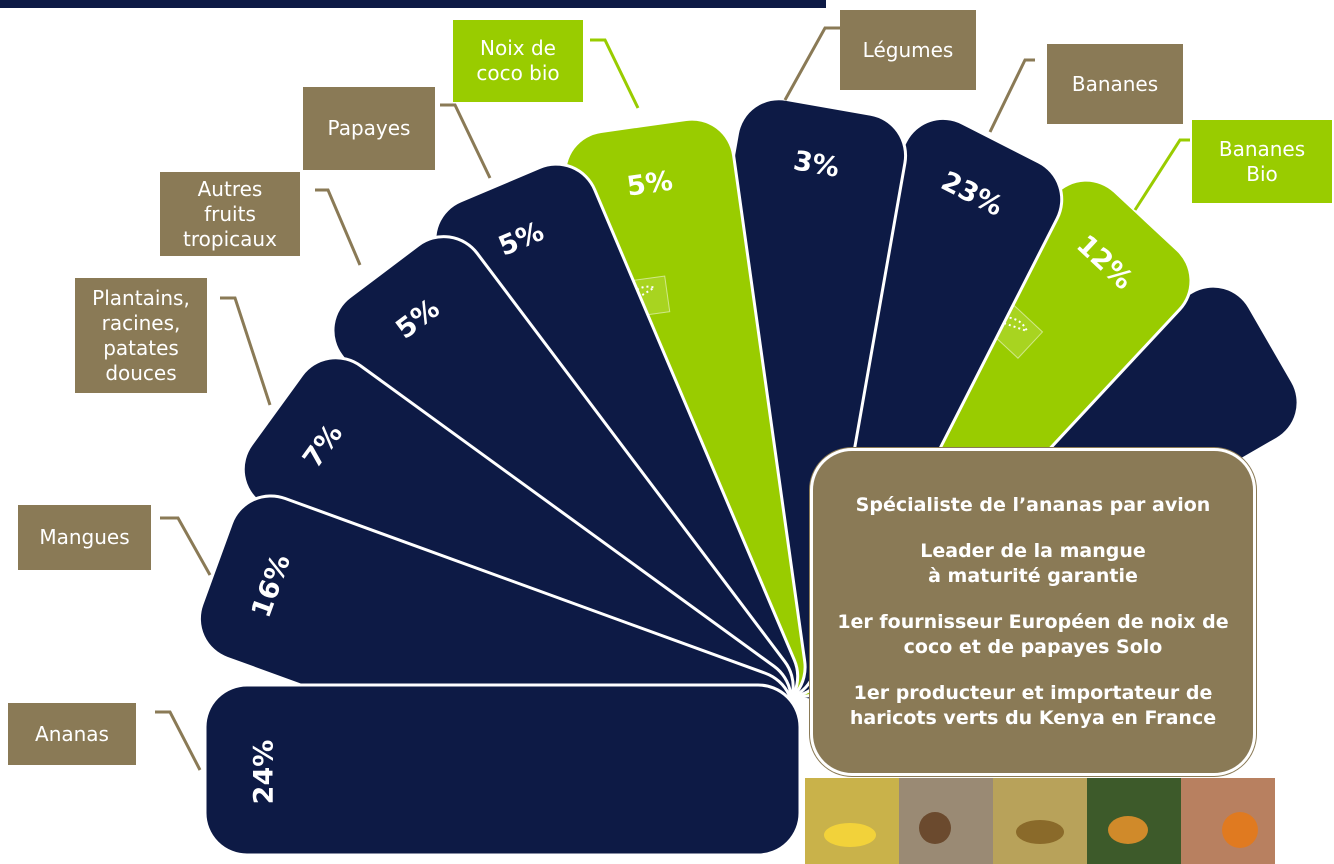  Describe the element at coordinates (1033, 693) in the screenshot. I see `callout-line: 1er producteur et importateur de` at that location.